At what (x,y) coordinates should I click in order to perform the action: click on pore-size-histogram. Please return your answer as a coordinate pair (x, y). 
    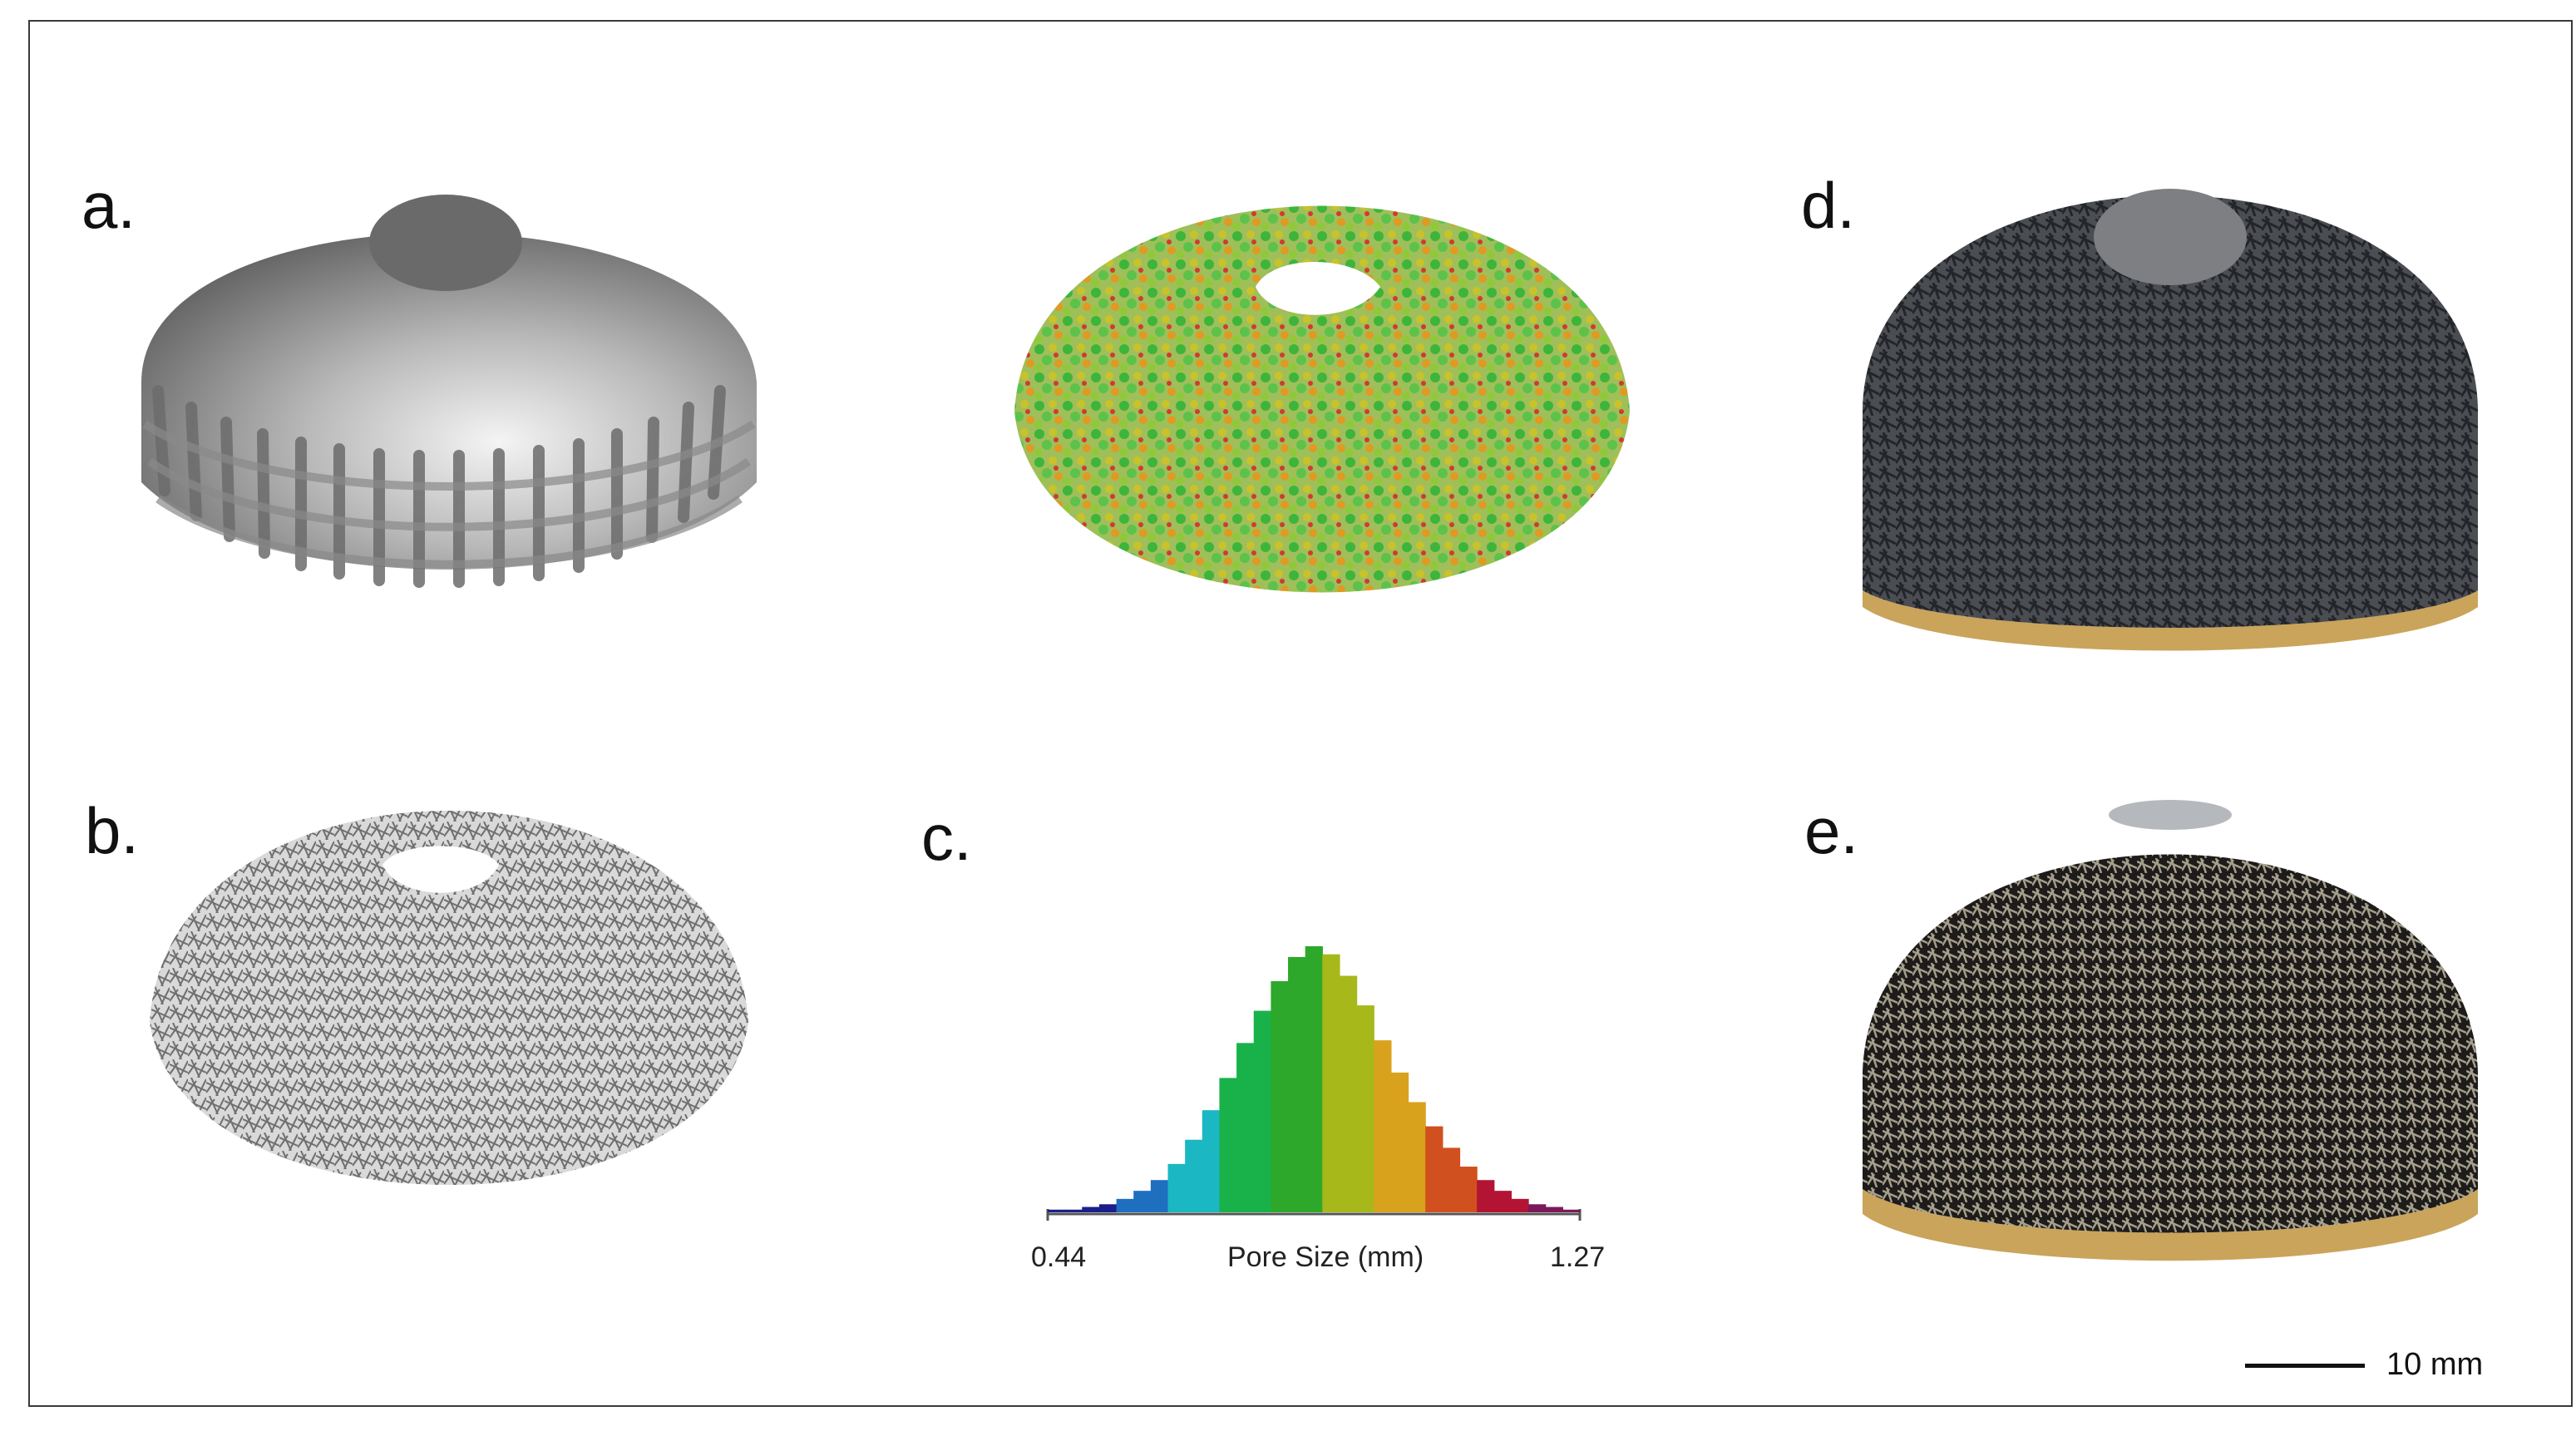
    Looking at the image, I should click on (1314, 1084).